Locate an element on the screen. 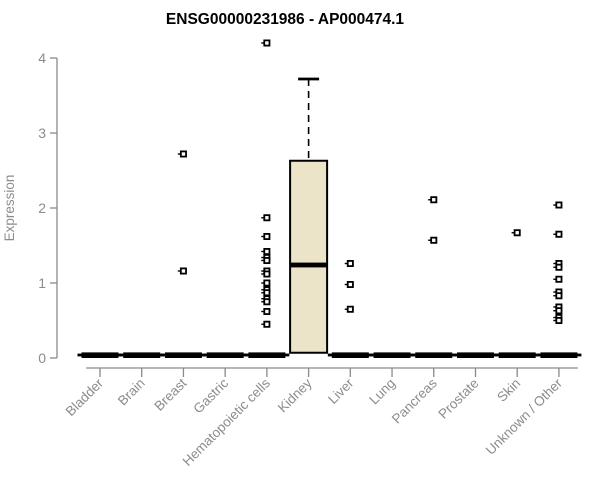  box-breast is located at coordinates (183, 254).